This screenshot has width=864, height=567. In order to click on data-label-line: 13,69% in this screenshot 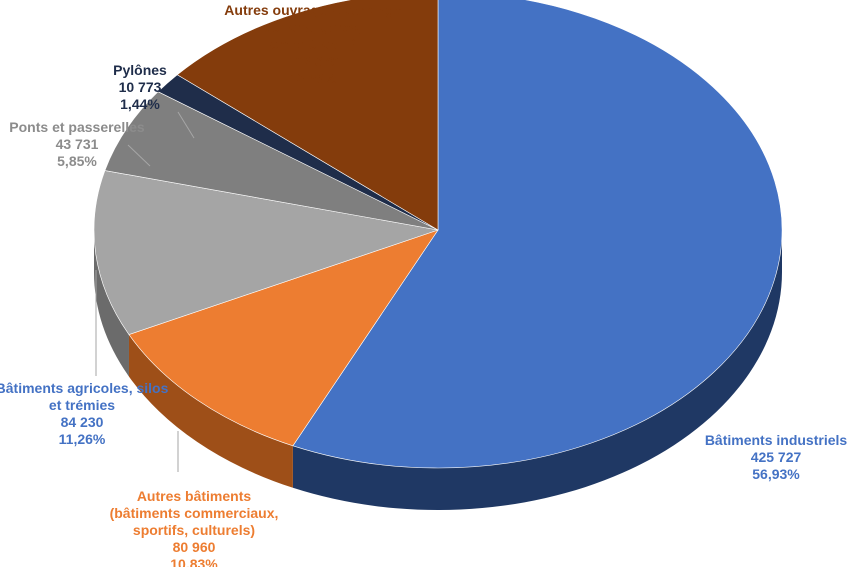, I will do `click(313, 78)`.